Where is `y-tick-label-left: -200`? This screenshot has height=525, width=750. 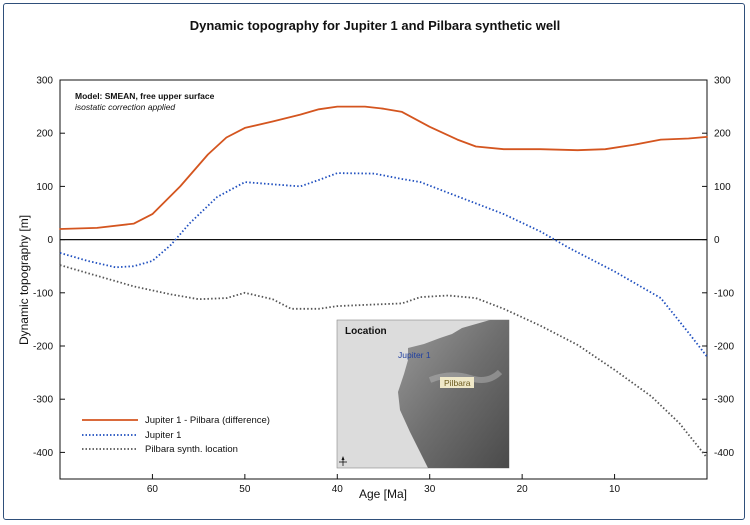
y-tick-label-left: -200 is located at coordinates (43, 347).